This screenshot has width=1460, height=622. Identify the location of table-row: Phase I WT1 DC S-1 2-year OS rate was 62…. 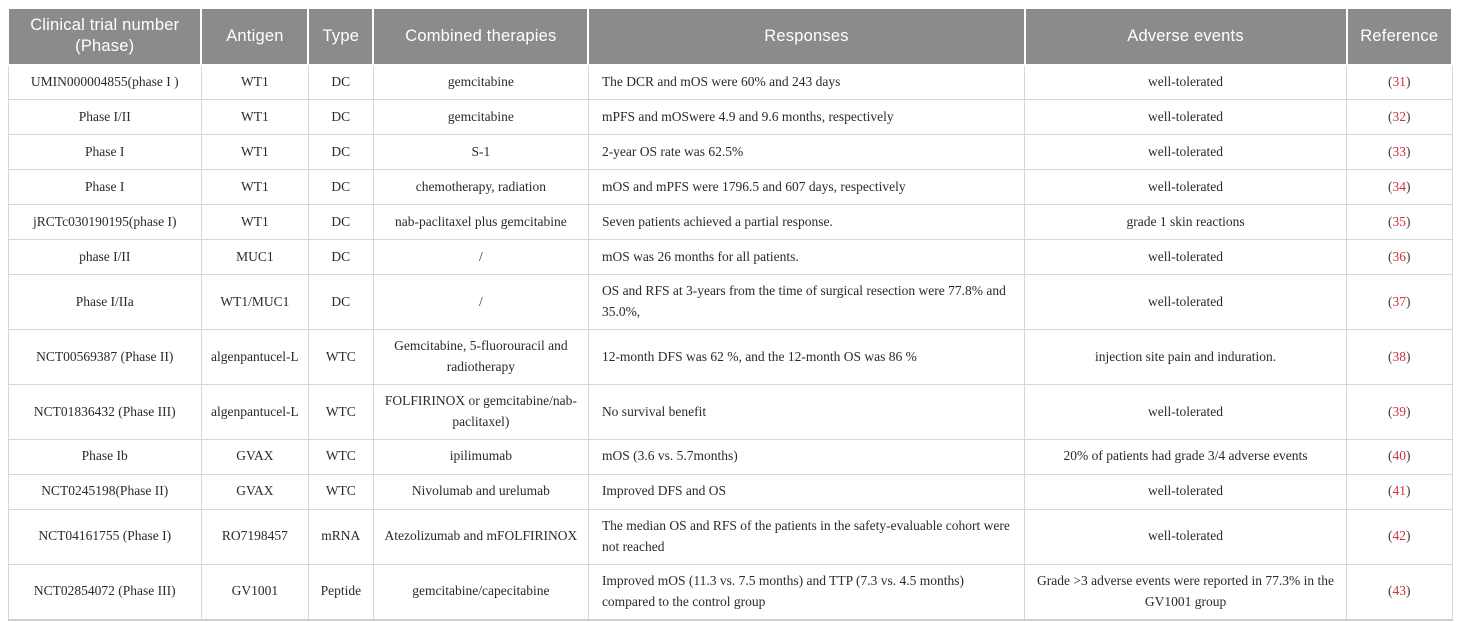
(730, 152).